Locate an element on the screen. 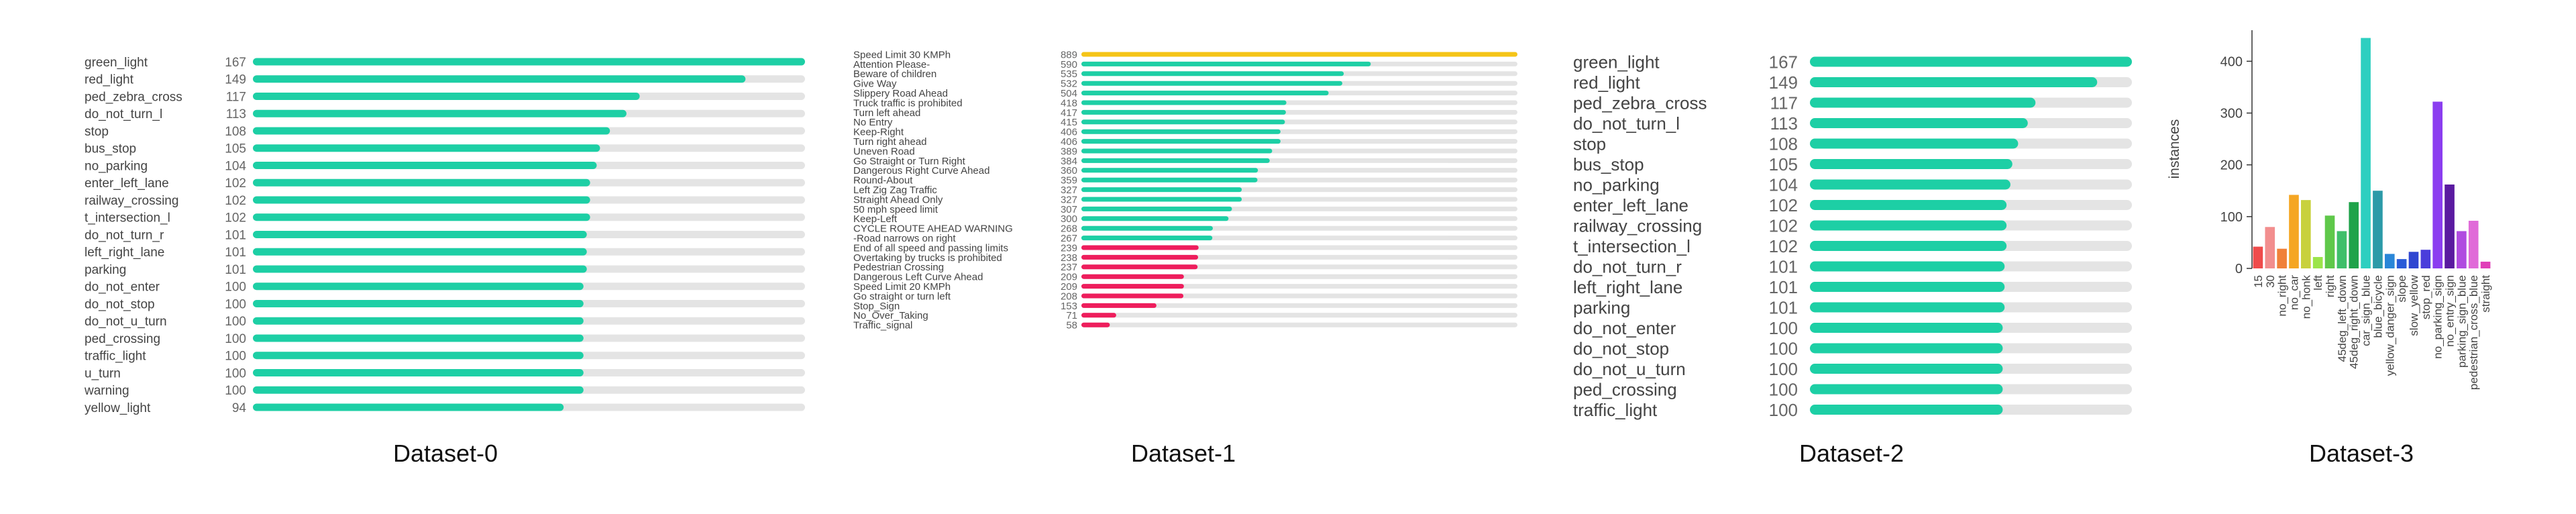  value-label: 108 is located at coordinates (1783, 144).